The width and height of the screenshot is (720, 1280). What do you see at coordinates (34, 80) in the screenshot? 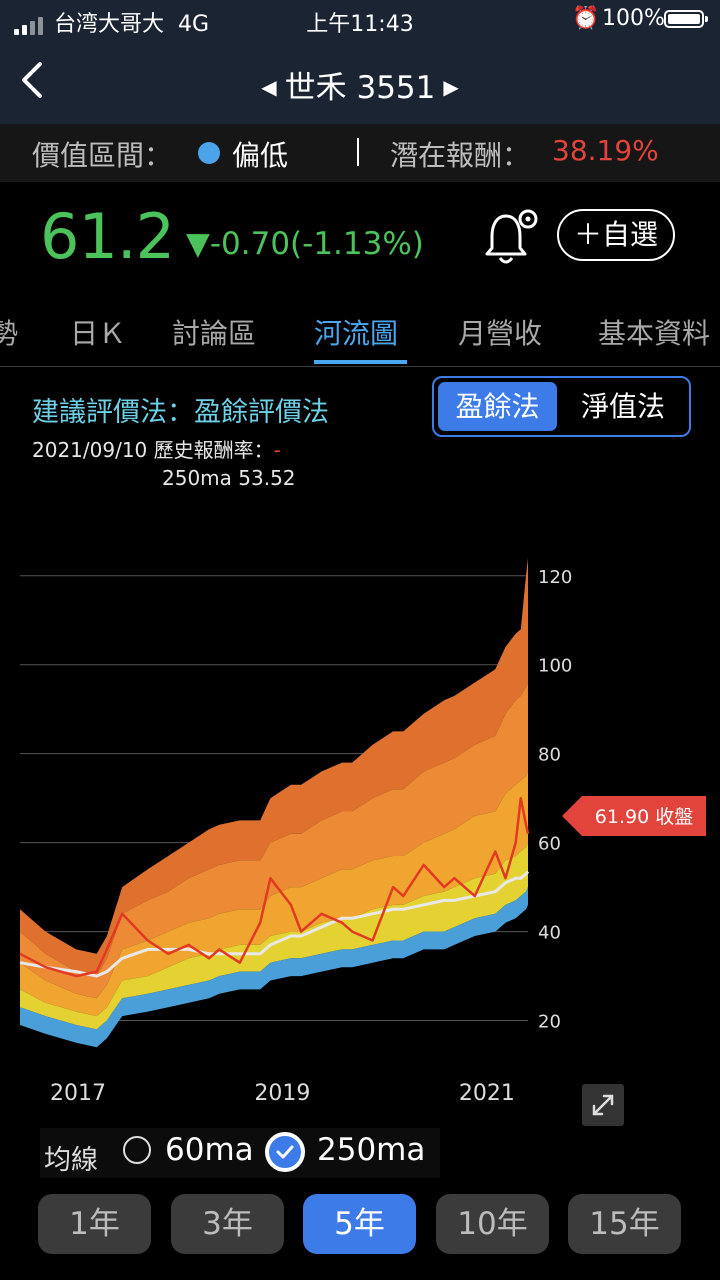
I see `back-chevron-icon` at bounding box center [34, 80].